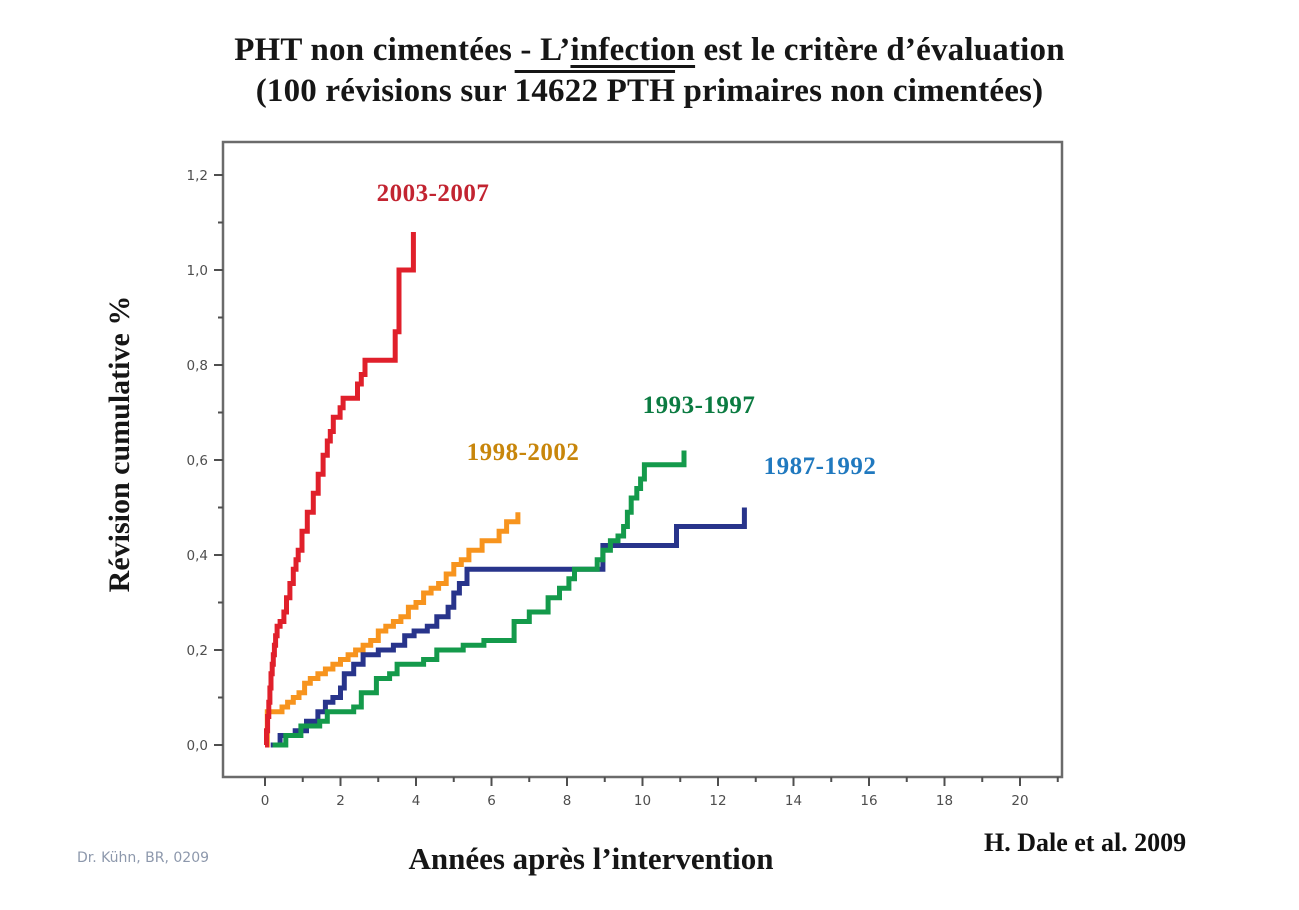  Describe the element at coordinates (633, 50) in the screenshot. I see `title-infection-underlined: infection` at that location.